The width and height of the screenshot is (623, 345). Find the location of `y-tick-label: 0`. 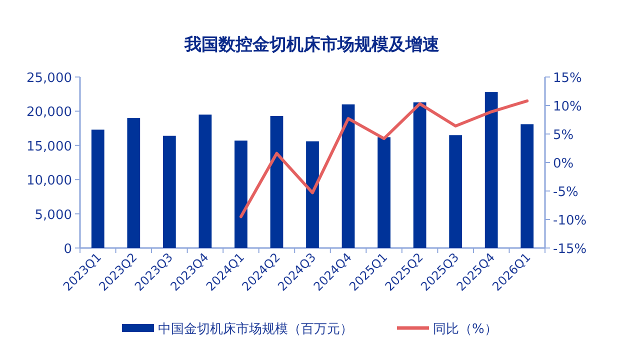

y-tick-label: 0 is located at coordinates (68, 249).